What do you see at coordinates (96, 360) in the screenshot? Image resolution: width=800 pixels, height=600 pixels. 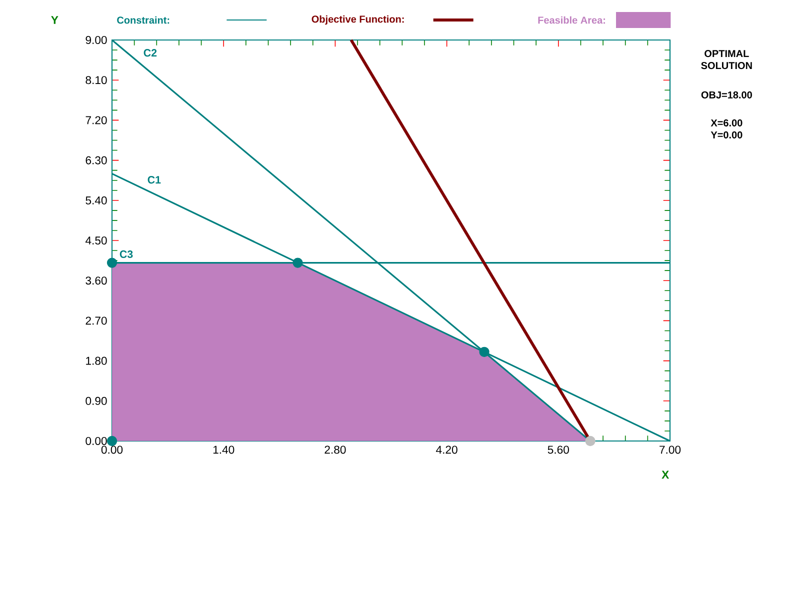 I see `y-tick-label: 1.80` at bounding box center [96, 360].